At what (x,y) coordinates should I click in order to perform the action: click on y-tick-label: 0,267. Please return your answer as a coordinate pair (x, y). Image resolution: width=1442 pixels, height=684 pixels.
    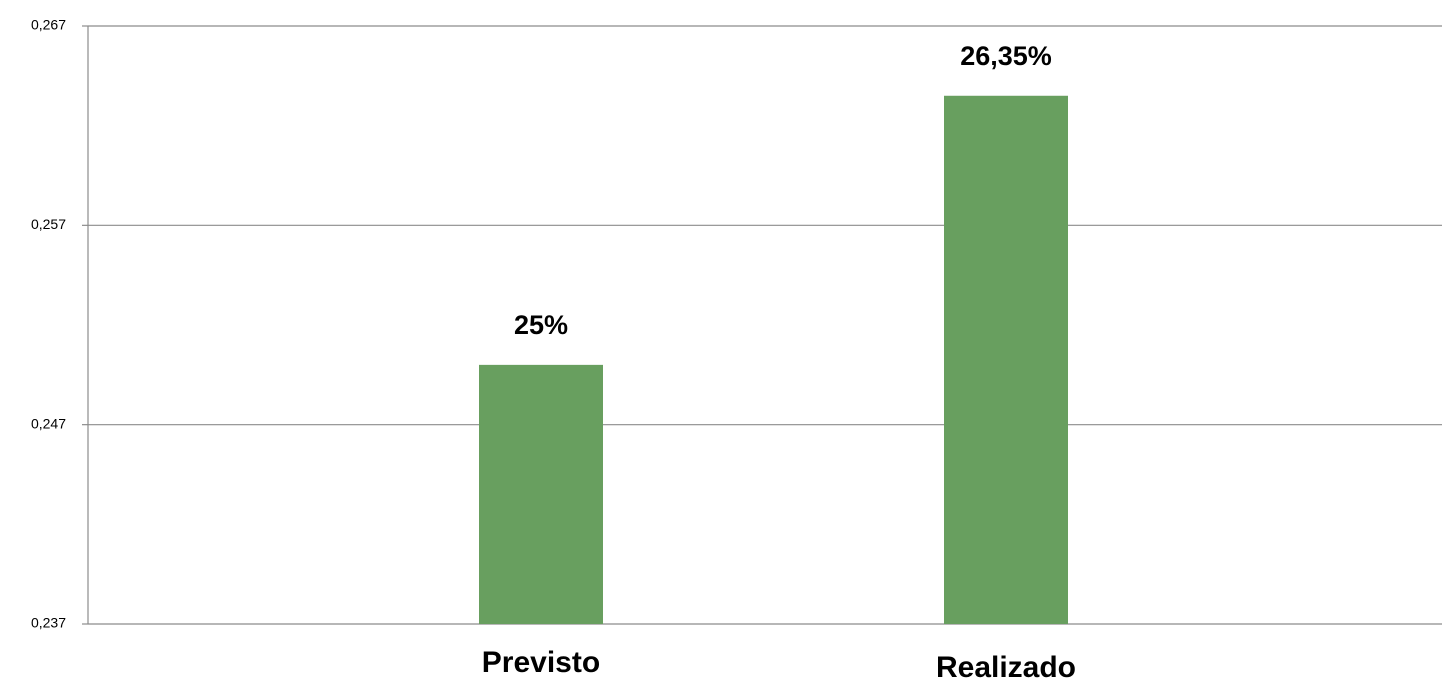
    Looking at the image, I should click on (48, 25).